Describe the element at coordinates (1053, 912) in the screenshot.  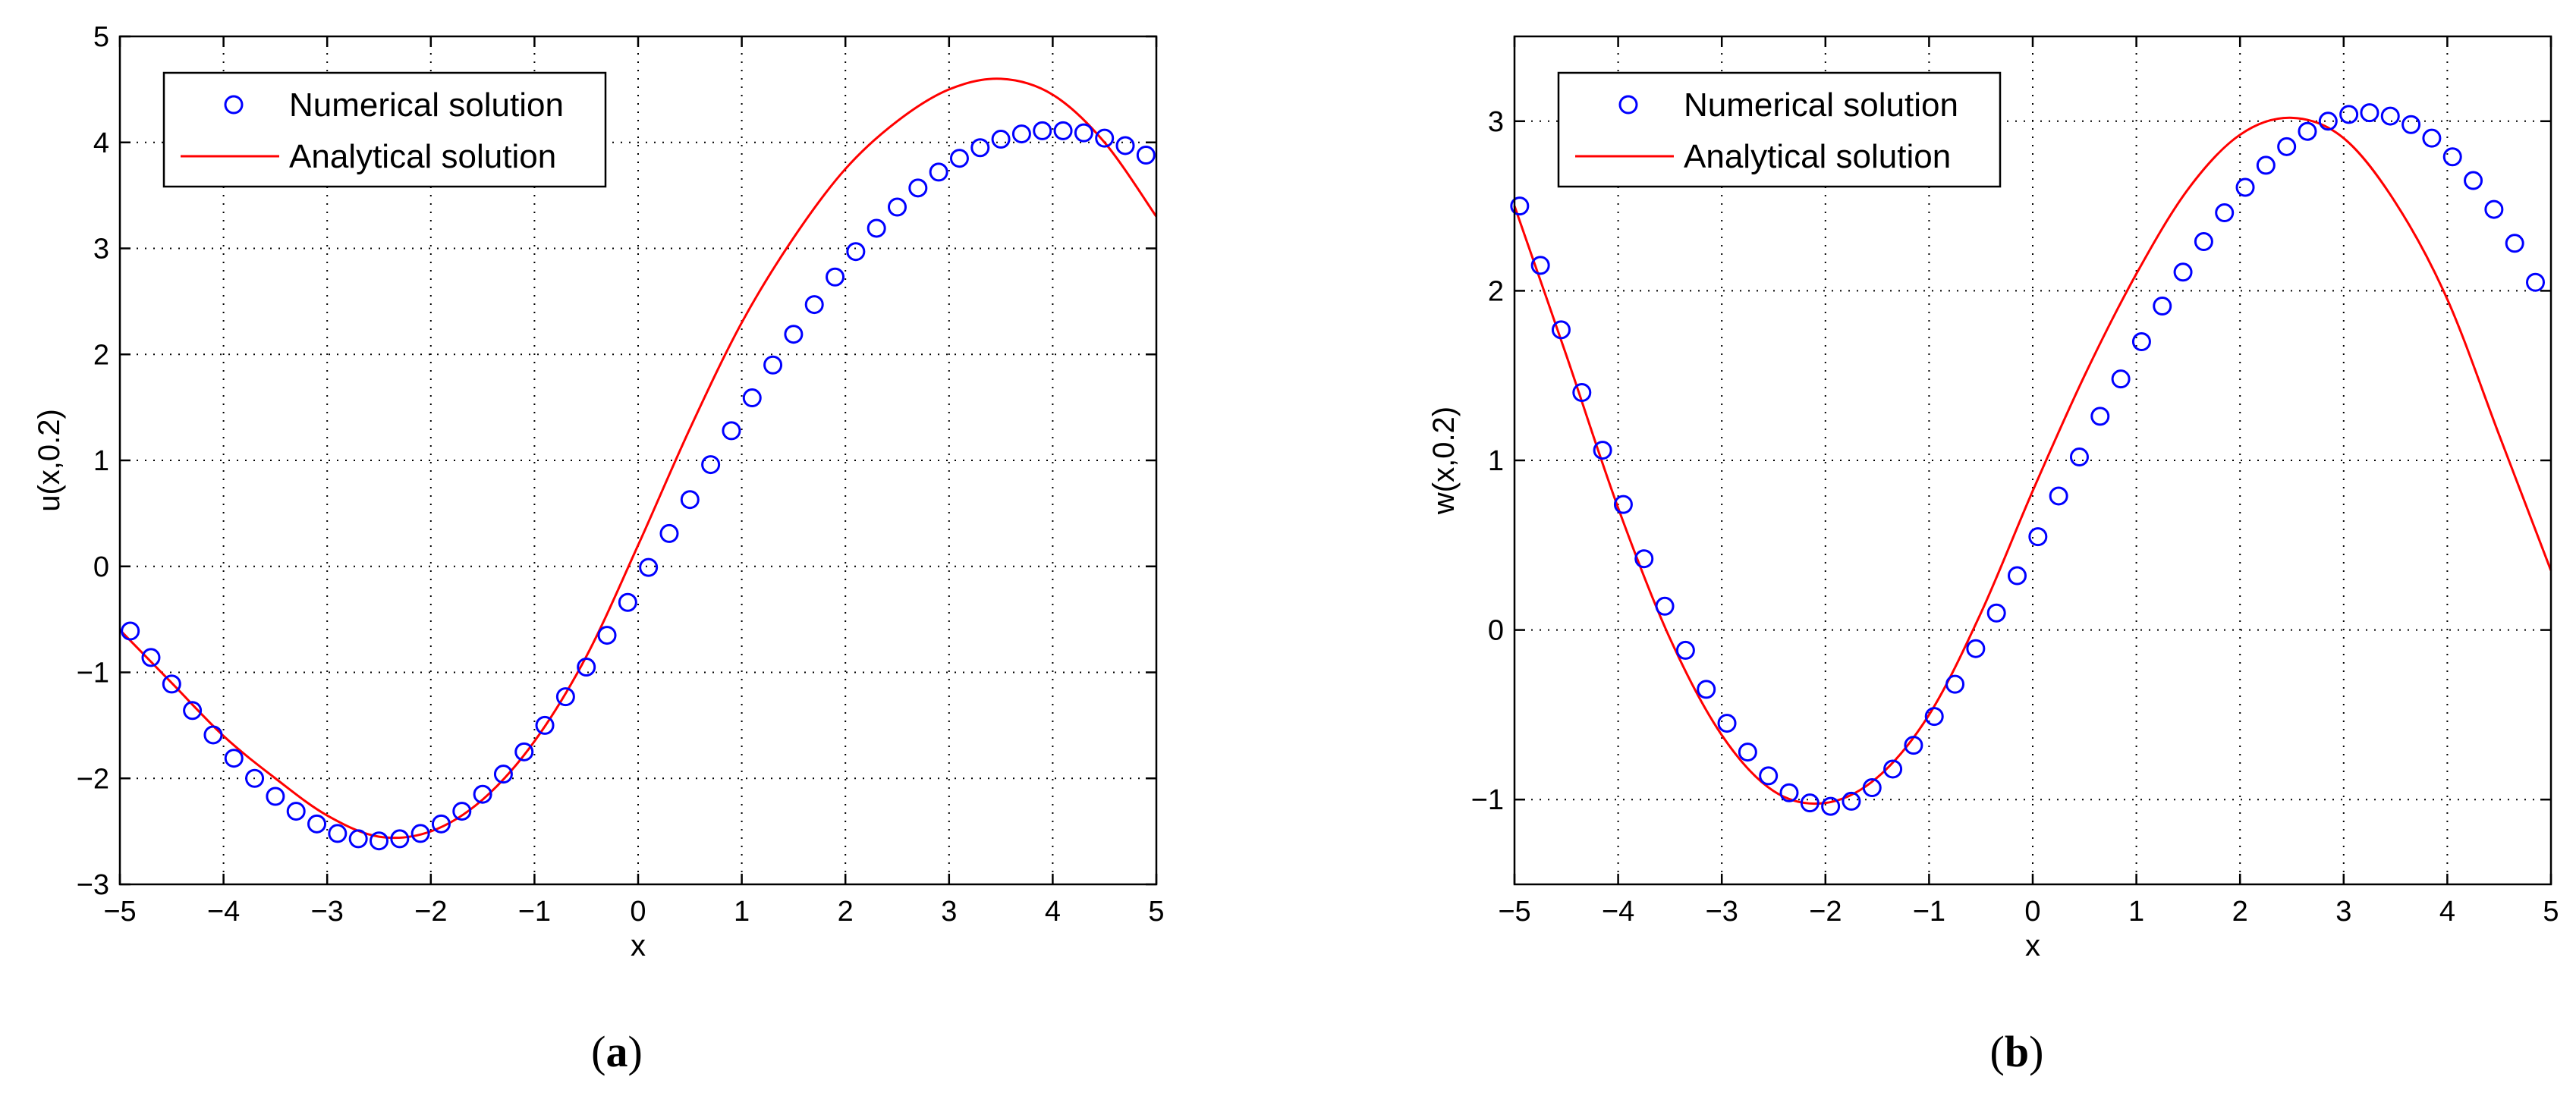
I see `x-tick-label: 4` at that location.